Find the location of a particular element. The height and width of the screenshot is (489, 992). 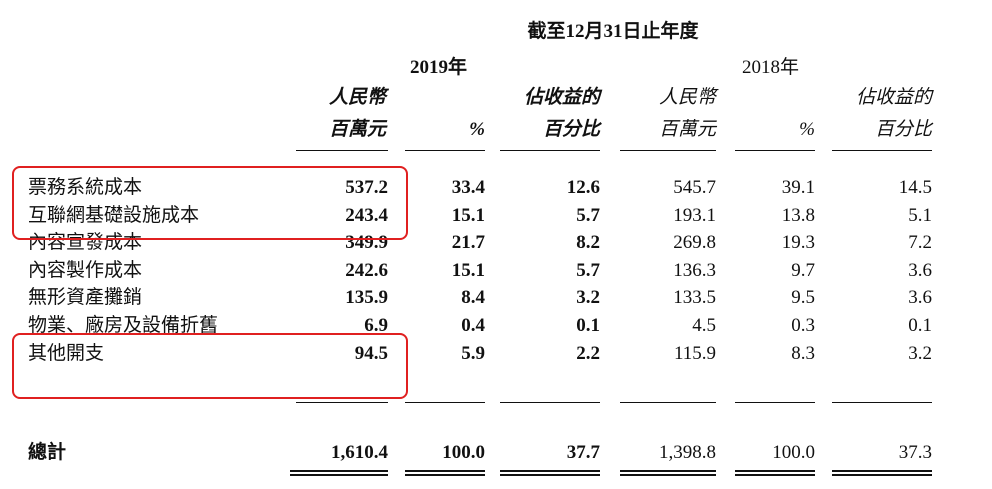

period-header: 截至12月31日止年度 is located at coordinates (613, 31).